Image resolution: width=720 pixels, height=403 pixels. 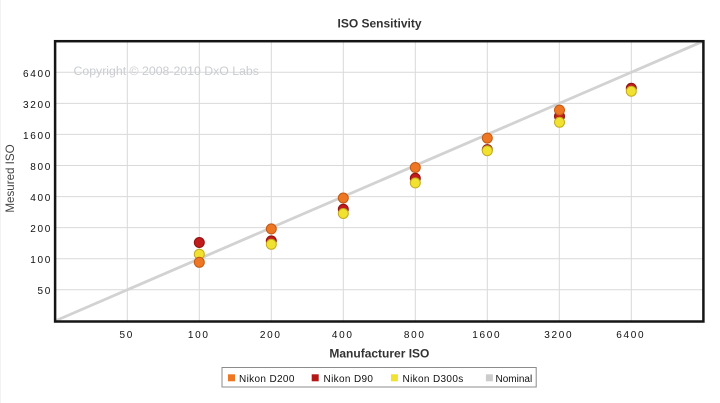 I want to click on svg-text: Nikon D200, so click(x=267, y=379).